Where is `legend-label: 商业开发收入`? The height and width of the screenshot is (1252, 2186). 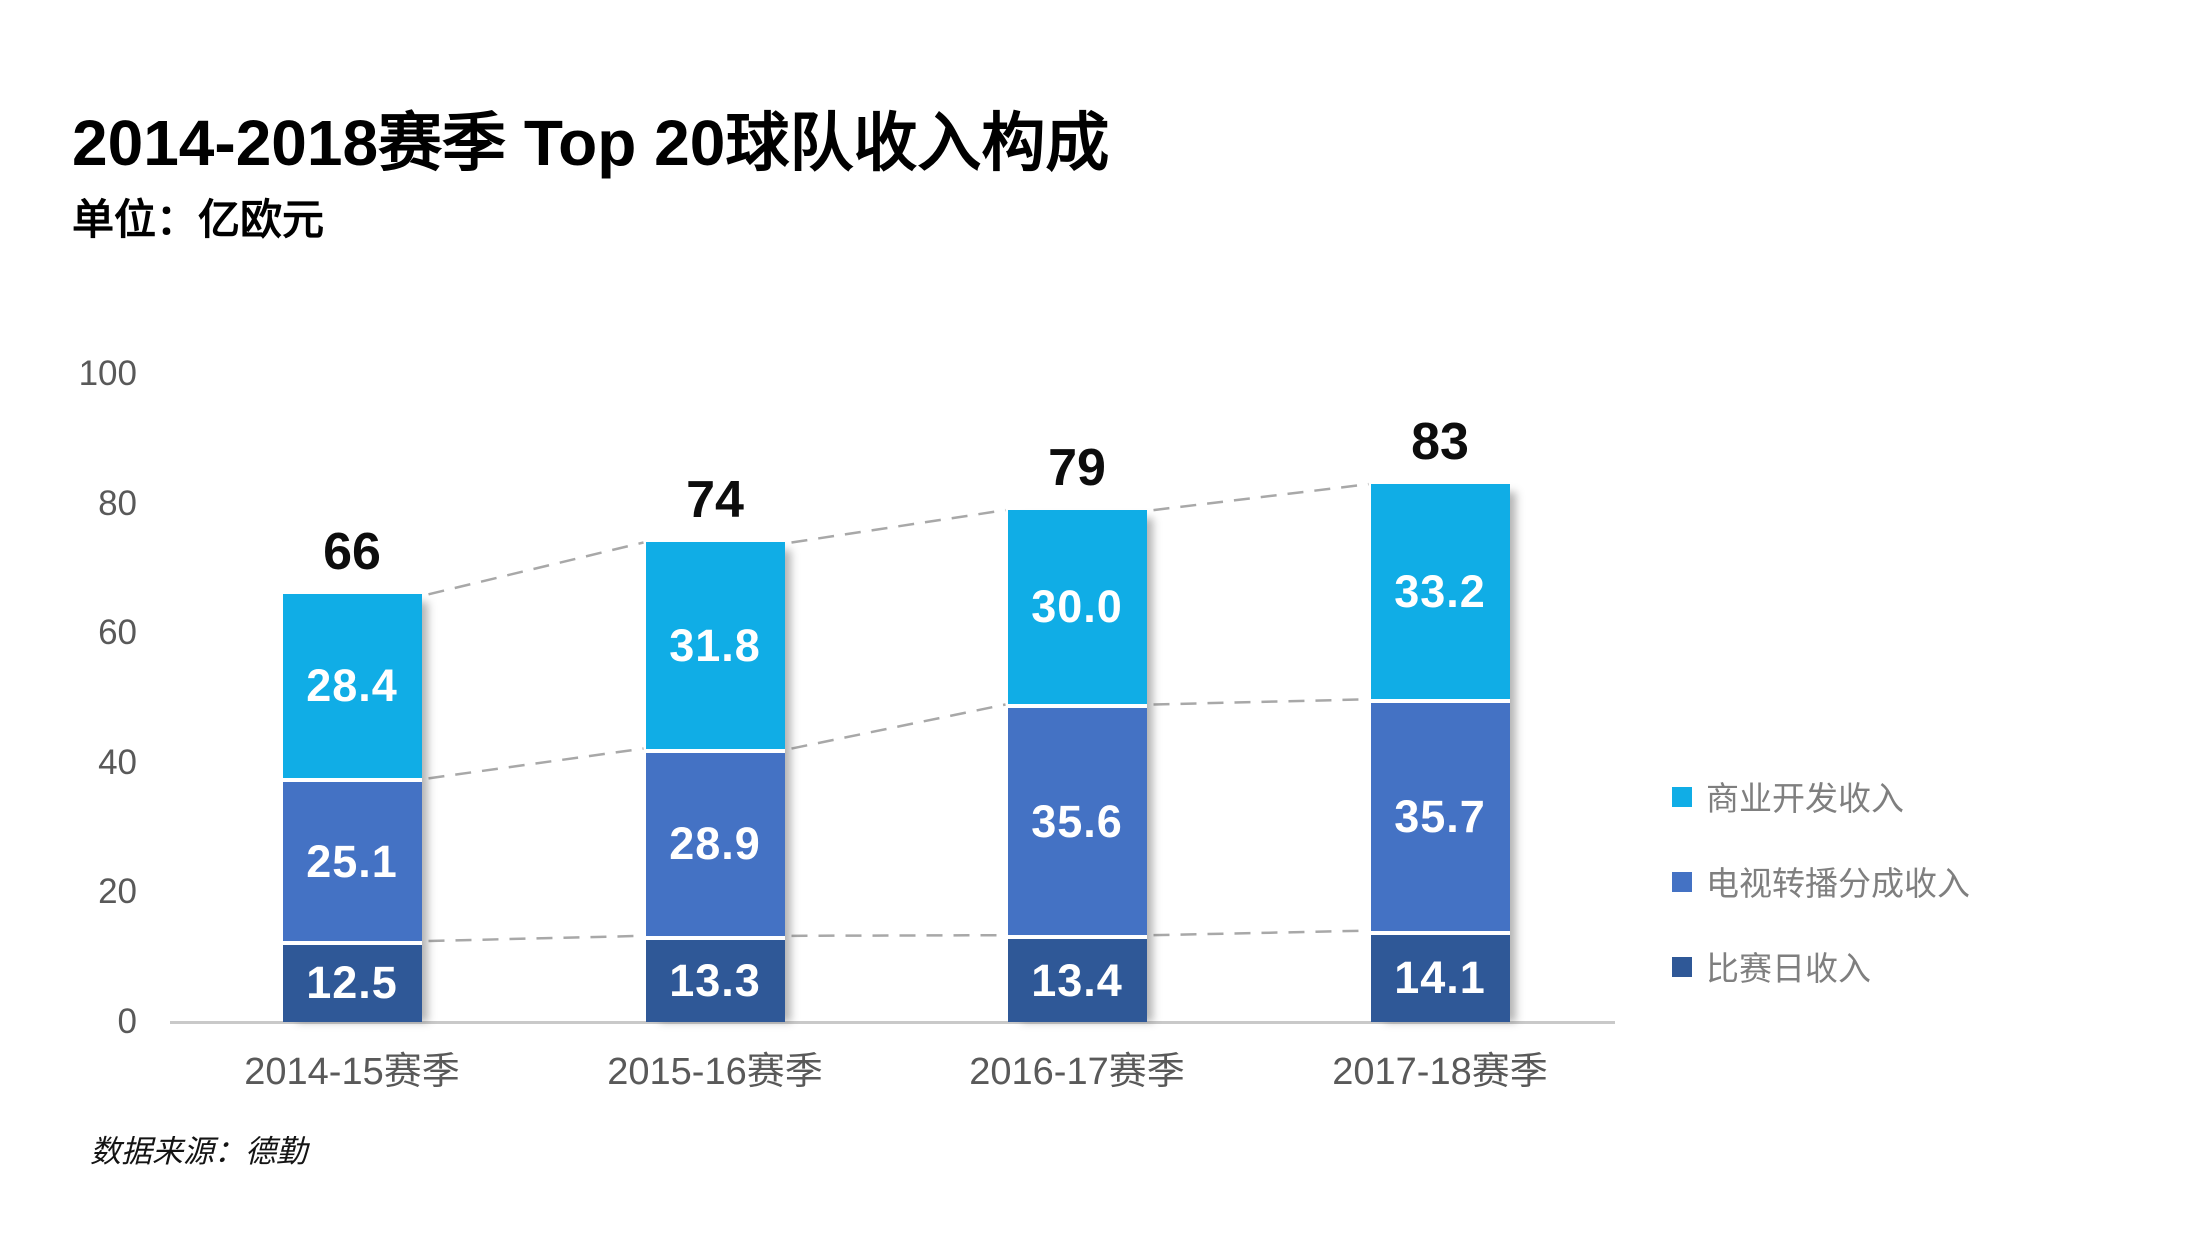 legend-label: 商业开发收入 is located at coordinates (1805, 798).